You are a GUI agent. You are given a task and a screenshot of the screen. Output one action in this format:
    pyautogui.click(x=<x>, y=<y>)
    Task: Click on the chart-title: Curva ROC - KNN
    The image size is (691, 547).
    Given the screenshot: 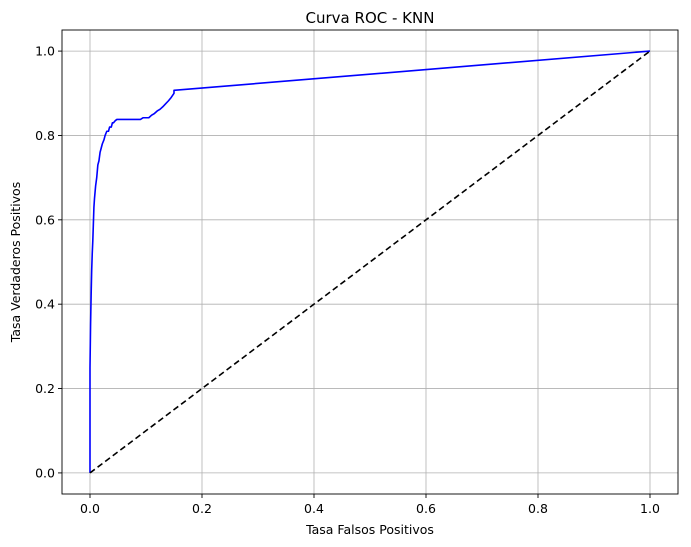 What is the action you would take?
    pyautogui.click(x=370, y=18)
    